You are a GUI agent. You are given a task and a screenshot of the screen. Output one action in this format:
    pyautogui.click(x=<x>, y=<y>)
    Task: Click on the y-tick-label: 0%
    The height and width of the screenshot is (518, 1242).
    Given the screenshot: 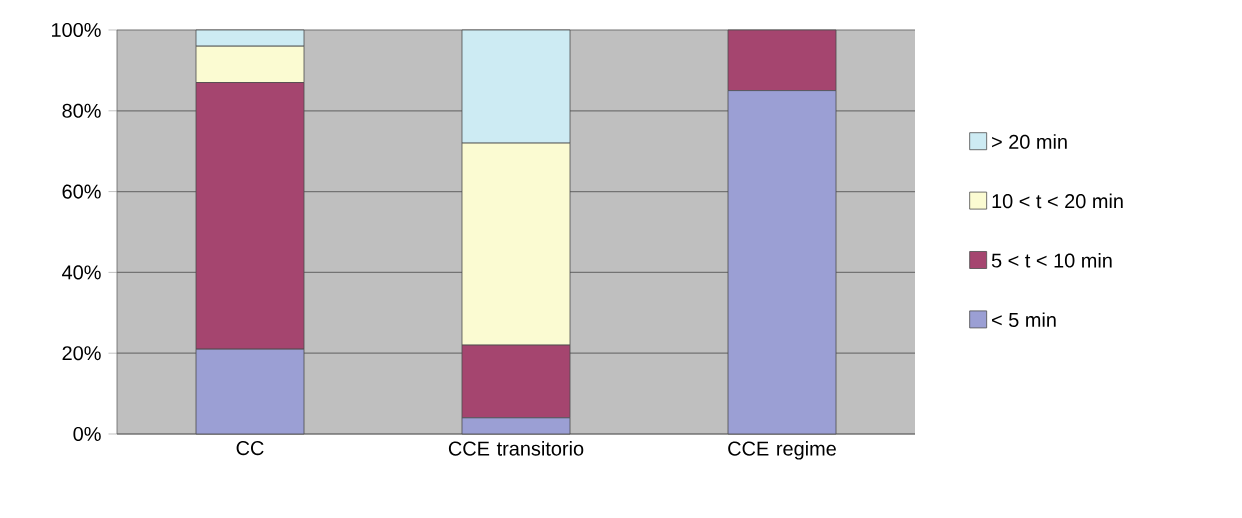 What is the action you would take?
    pyautogui.click(x=87, y=434)
    